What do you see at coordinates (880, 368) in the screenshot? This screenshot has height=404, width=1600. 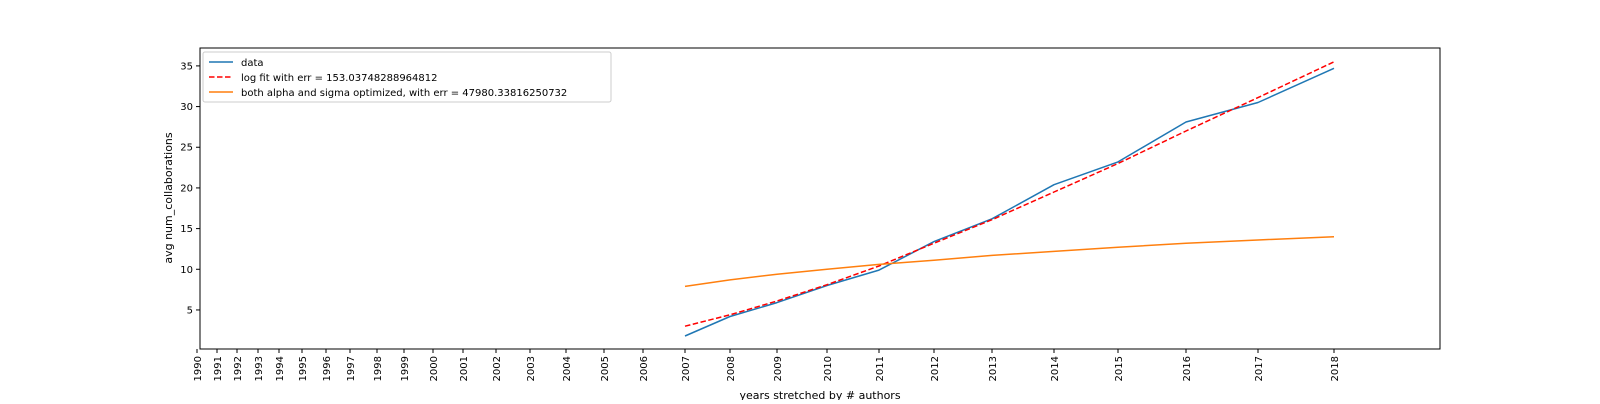 I see `x-tick-label: 2011` at bounding box center [880, 368].